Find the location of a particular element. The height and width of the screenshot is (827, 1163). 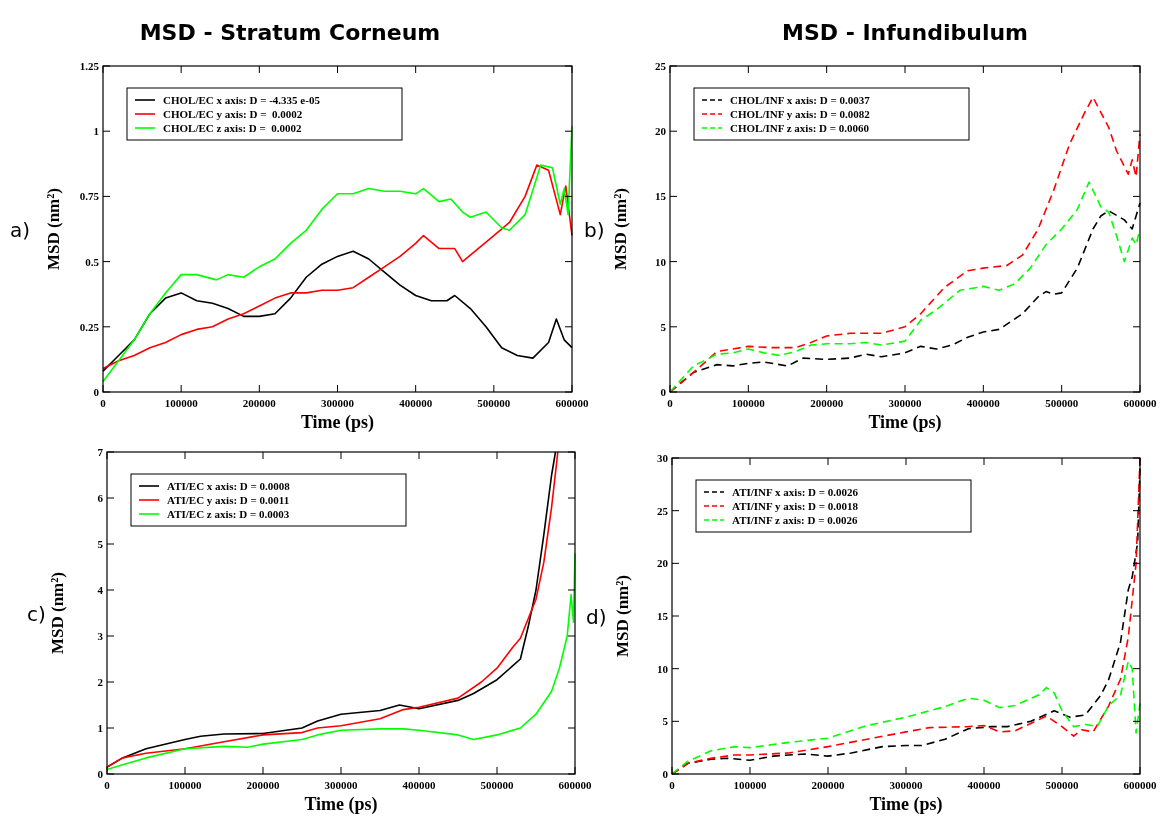

y-tick-label: 1.25 is located at coordinates (89, 66).